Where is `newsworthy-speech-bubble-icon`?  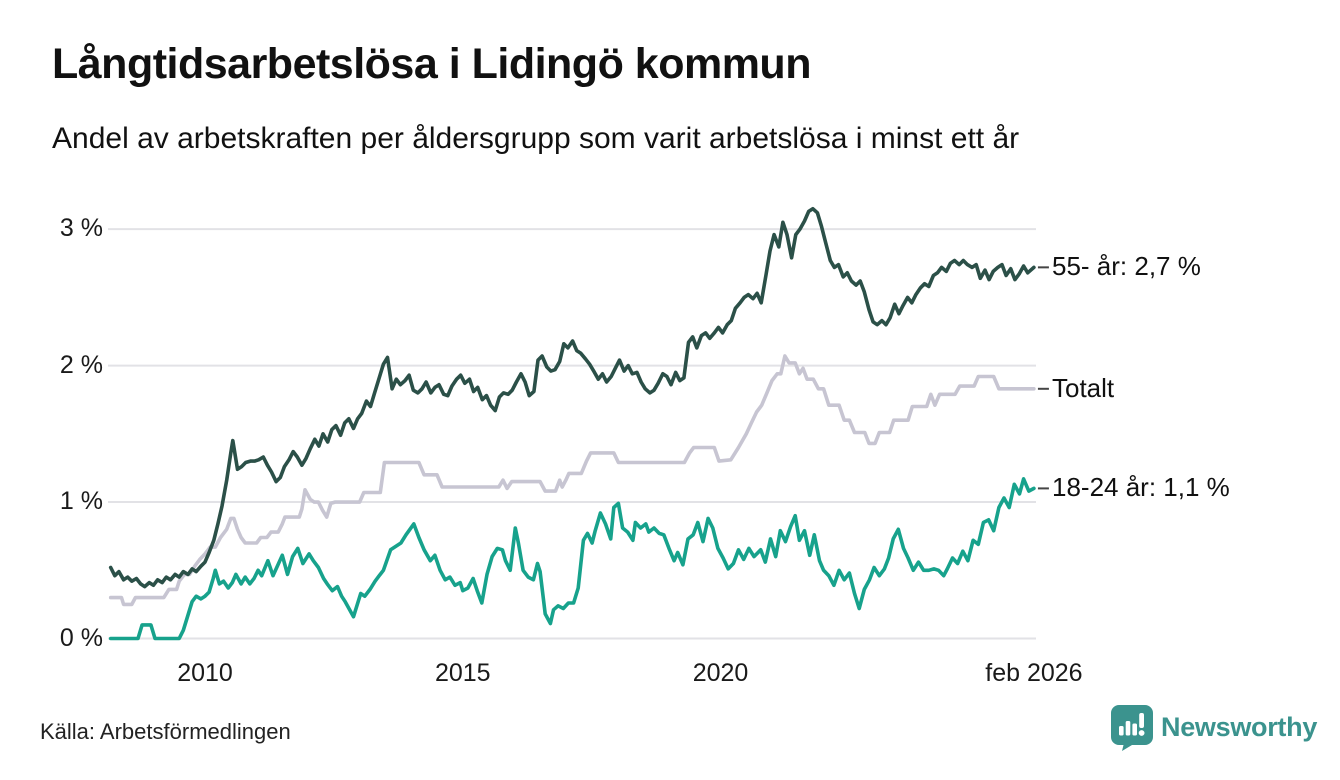 newsworthy-speech-bubble-icon is located at coordinates (1132, 727).